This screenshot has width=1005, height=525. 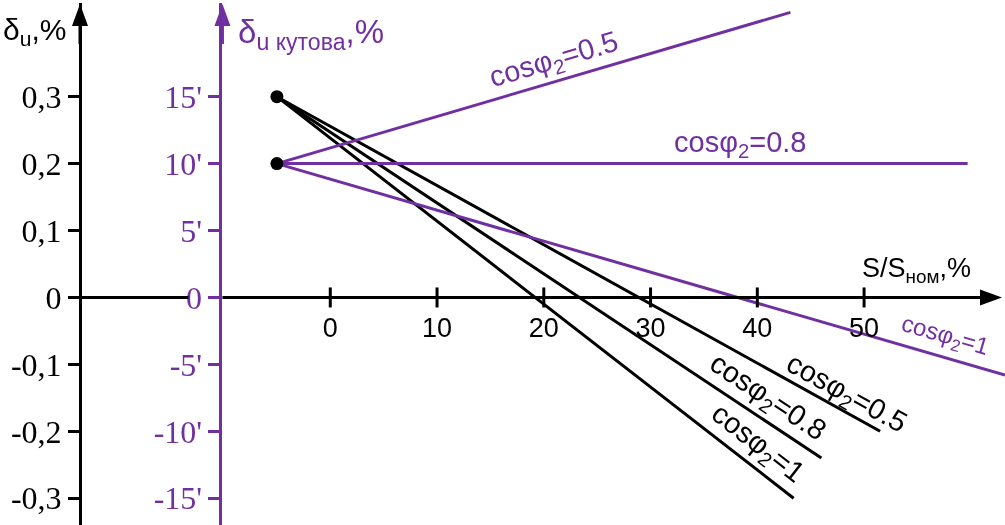 I want to click on y2-tick-label: 5', so click(x=191, y=230).